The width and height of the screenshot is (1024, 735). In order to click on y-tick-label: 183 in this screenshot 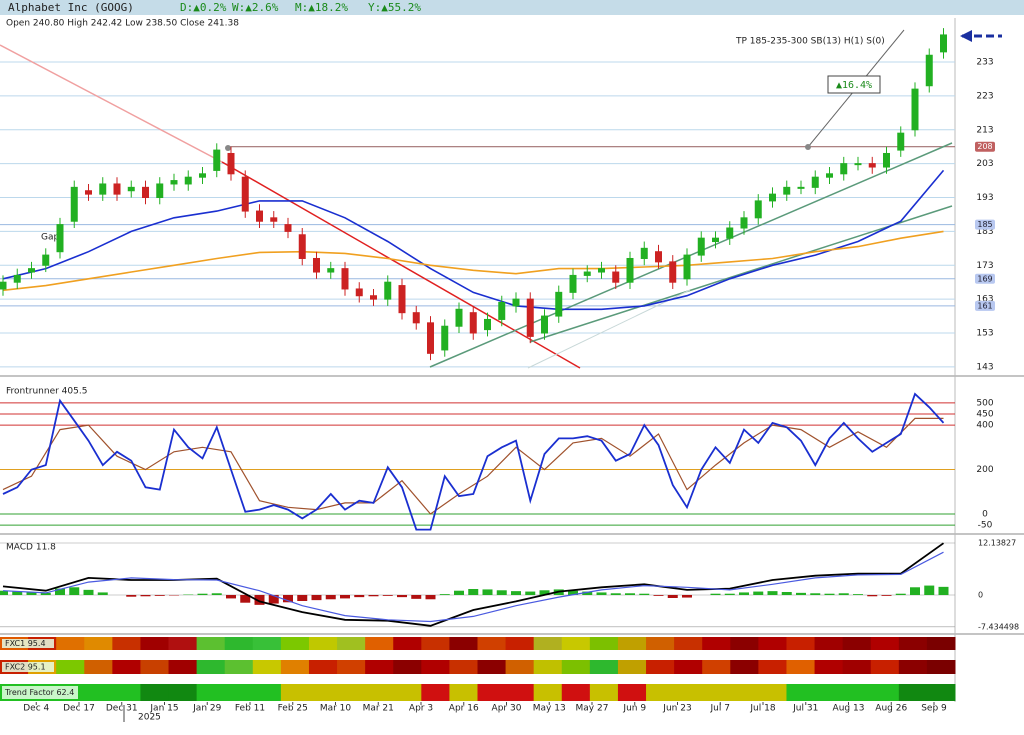, I will do `click(984, 232)`.